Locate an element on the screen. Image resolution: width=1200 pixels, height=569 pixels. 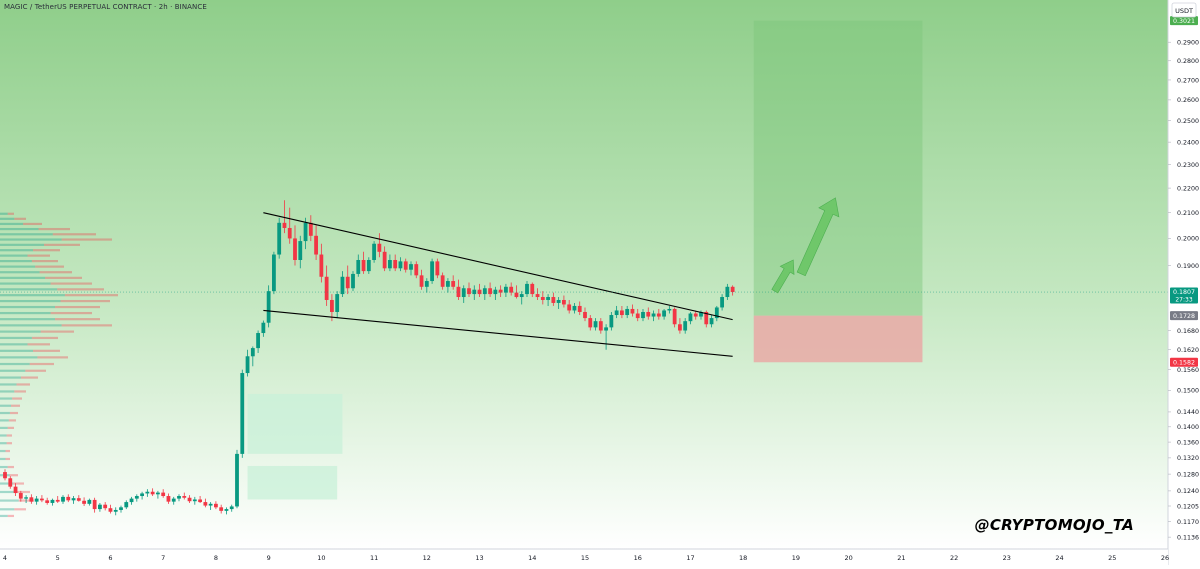
price-tick-label: 0.1205 is located at coordinates (1188, 506).